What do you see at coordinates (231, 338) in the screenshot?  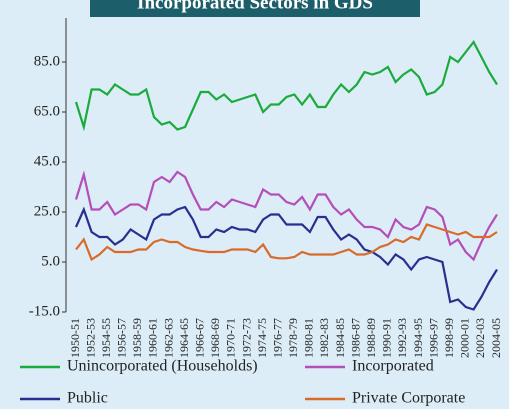 I see `x-tick-label: 1970-71` at bounding box center [231, 338].